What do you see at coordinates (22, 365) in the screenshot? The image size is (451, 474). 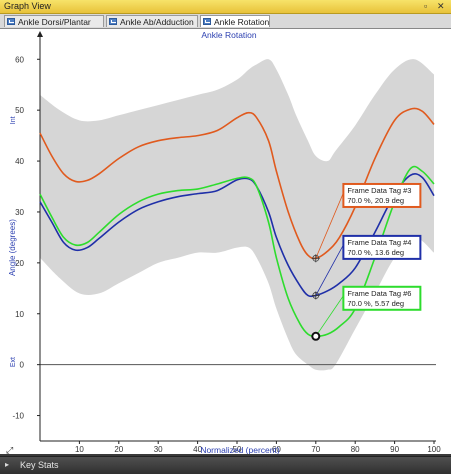 I see `y-tick-label: 0` at bounding box center [22, 365].